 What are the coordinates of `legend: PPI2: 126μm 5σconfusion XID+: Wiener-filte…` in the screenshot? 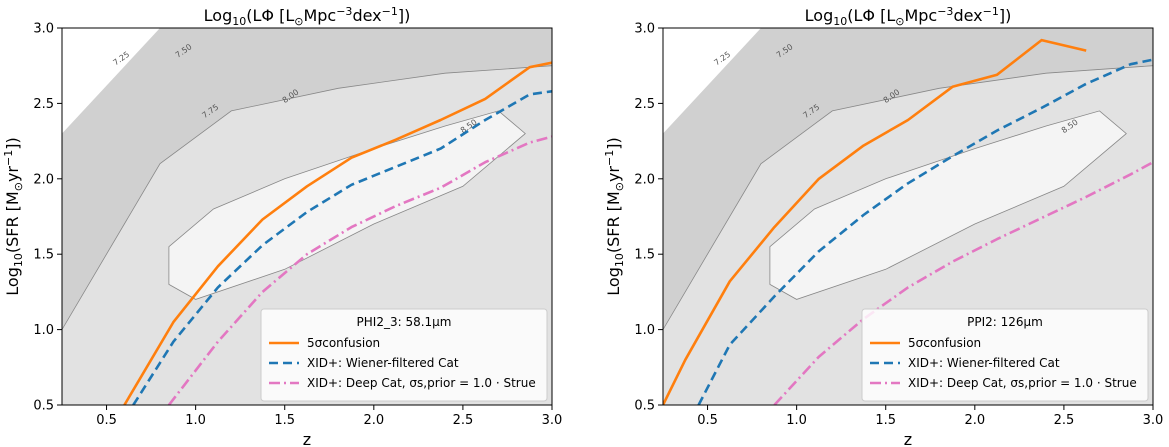 It's located at (1005, 355).